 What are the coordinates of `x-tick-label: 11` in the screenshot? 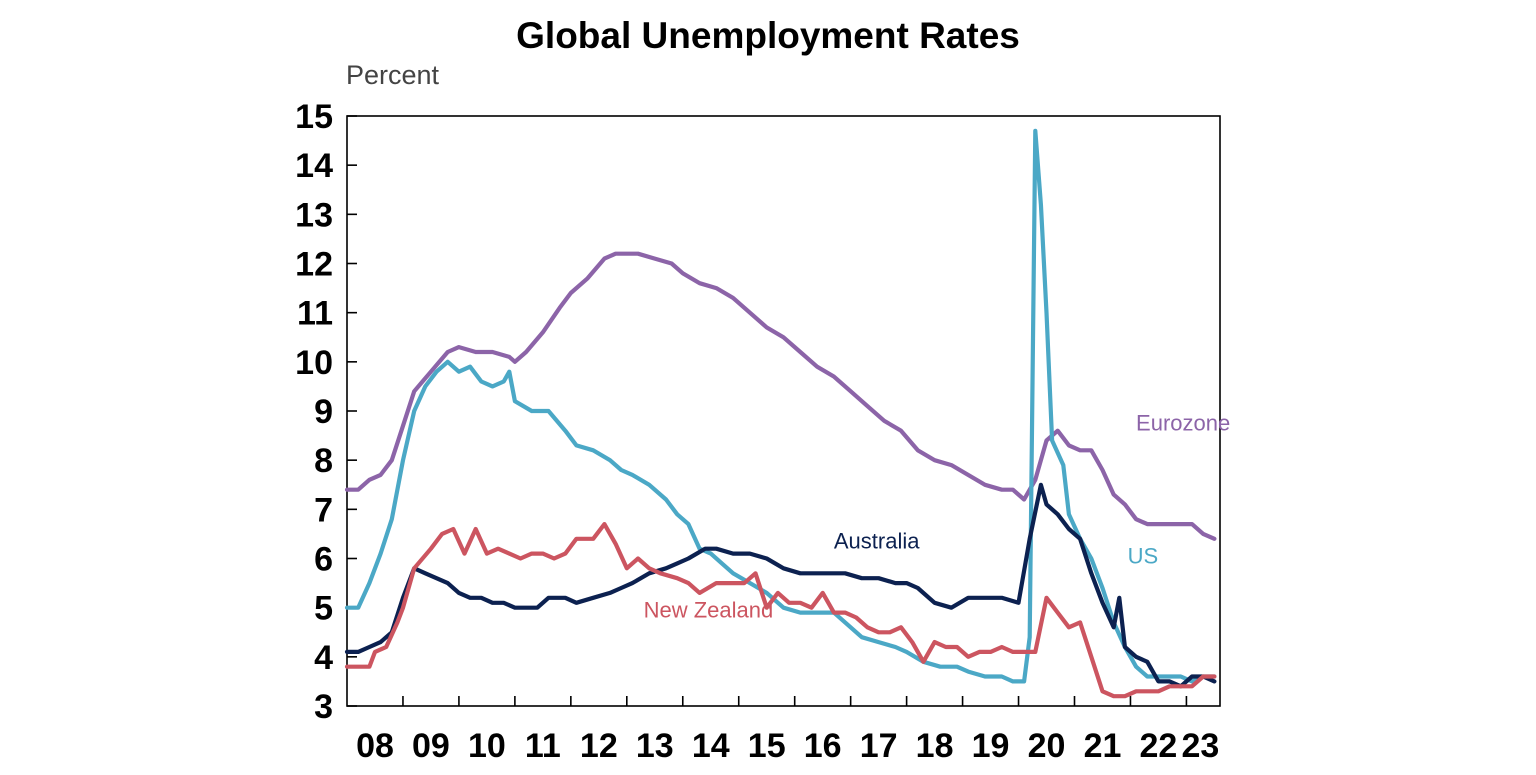 It's located at (543, 746).